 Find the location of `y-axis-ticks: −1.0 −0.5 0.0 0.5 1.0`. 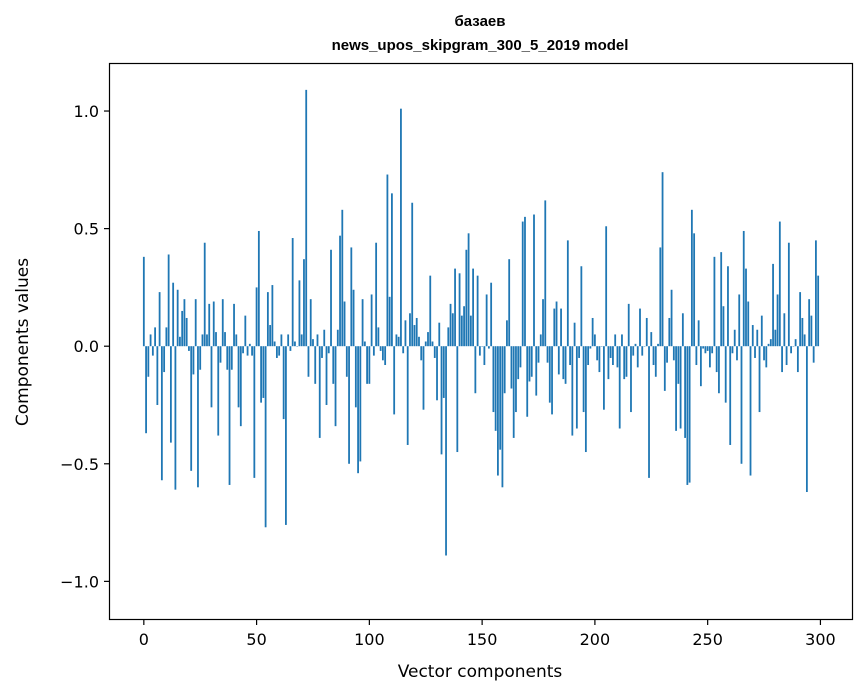

y-axis-ticks: −1.0 −0.5 0.0 0.5 1.0 is located at coordinates (85, 346).